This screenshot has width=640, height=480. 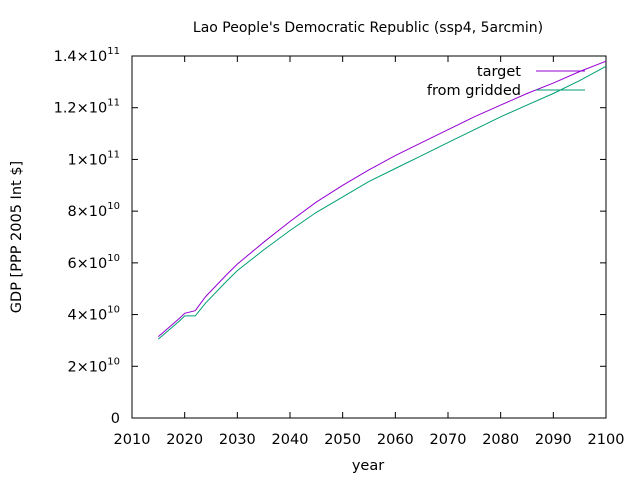 I want to click on x-tick-label: 2020, so click(x=184, y=440).